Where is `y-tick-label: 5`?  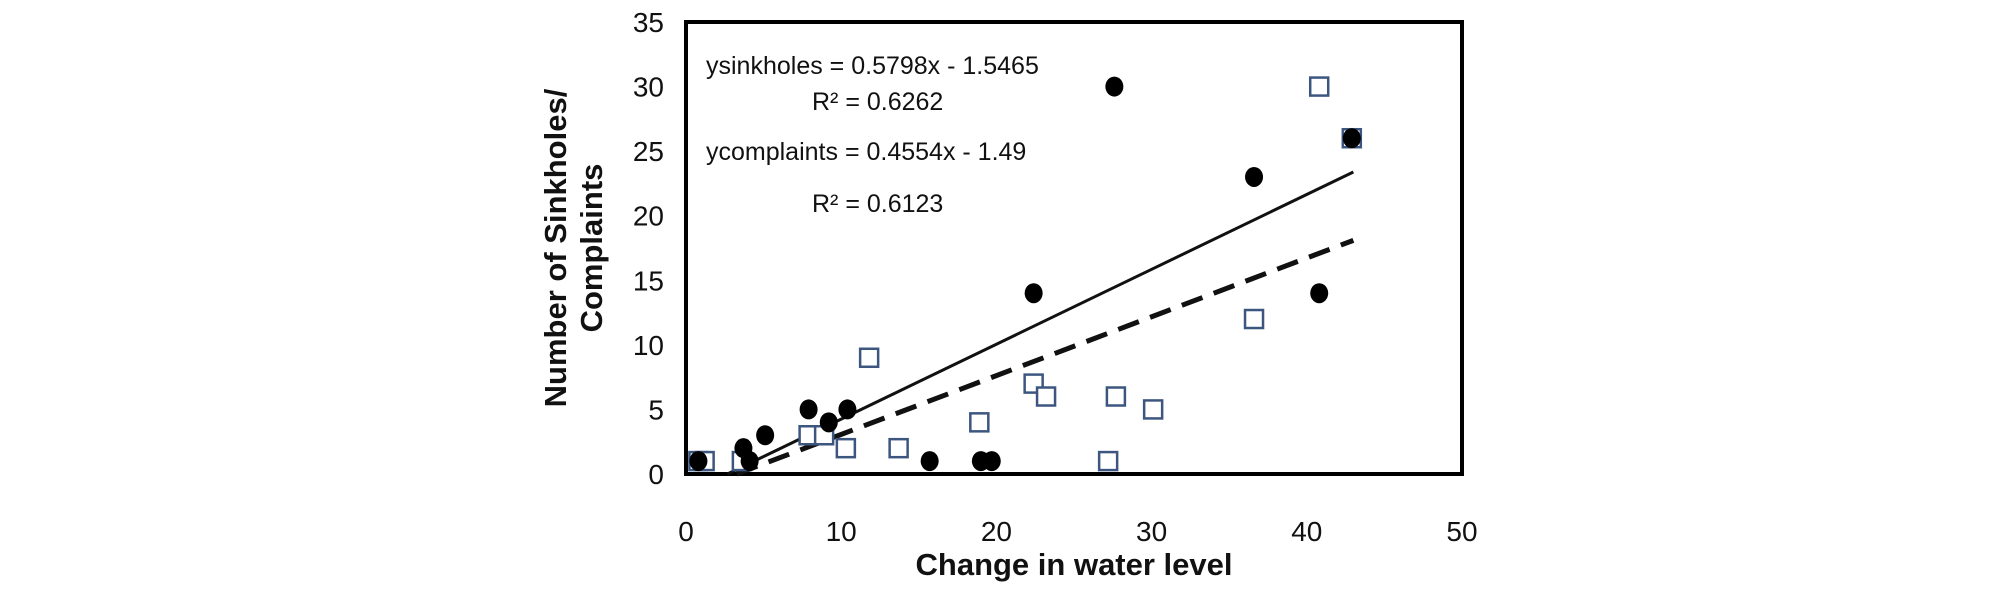
y-tick-label: 5 is located at coordinates (656, 409).